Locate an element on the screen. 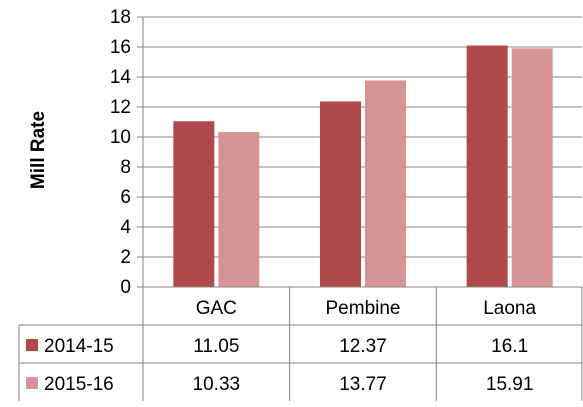  data-label: 12.37 is located at coordinates (363, 346).